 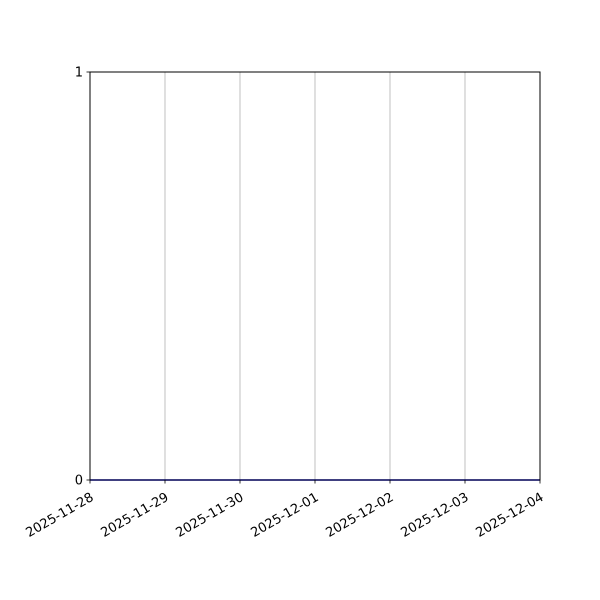 What do you see at coordinates (134, 515) in the screenshot?
I see `x-tick-label: 2025-11-29` at bounding box center [134, 515].